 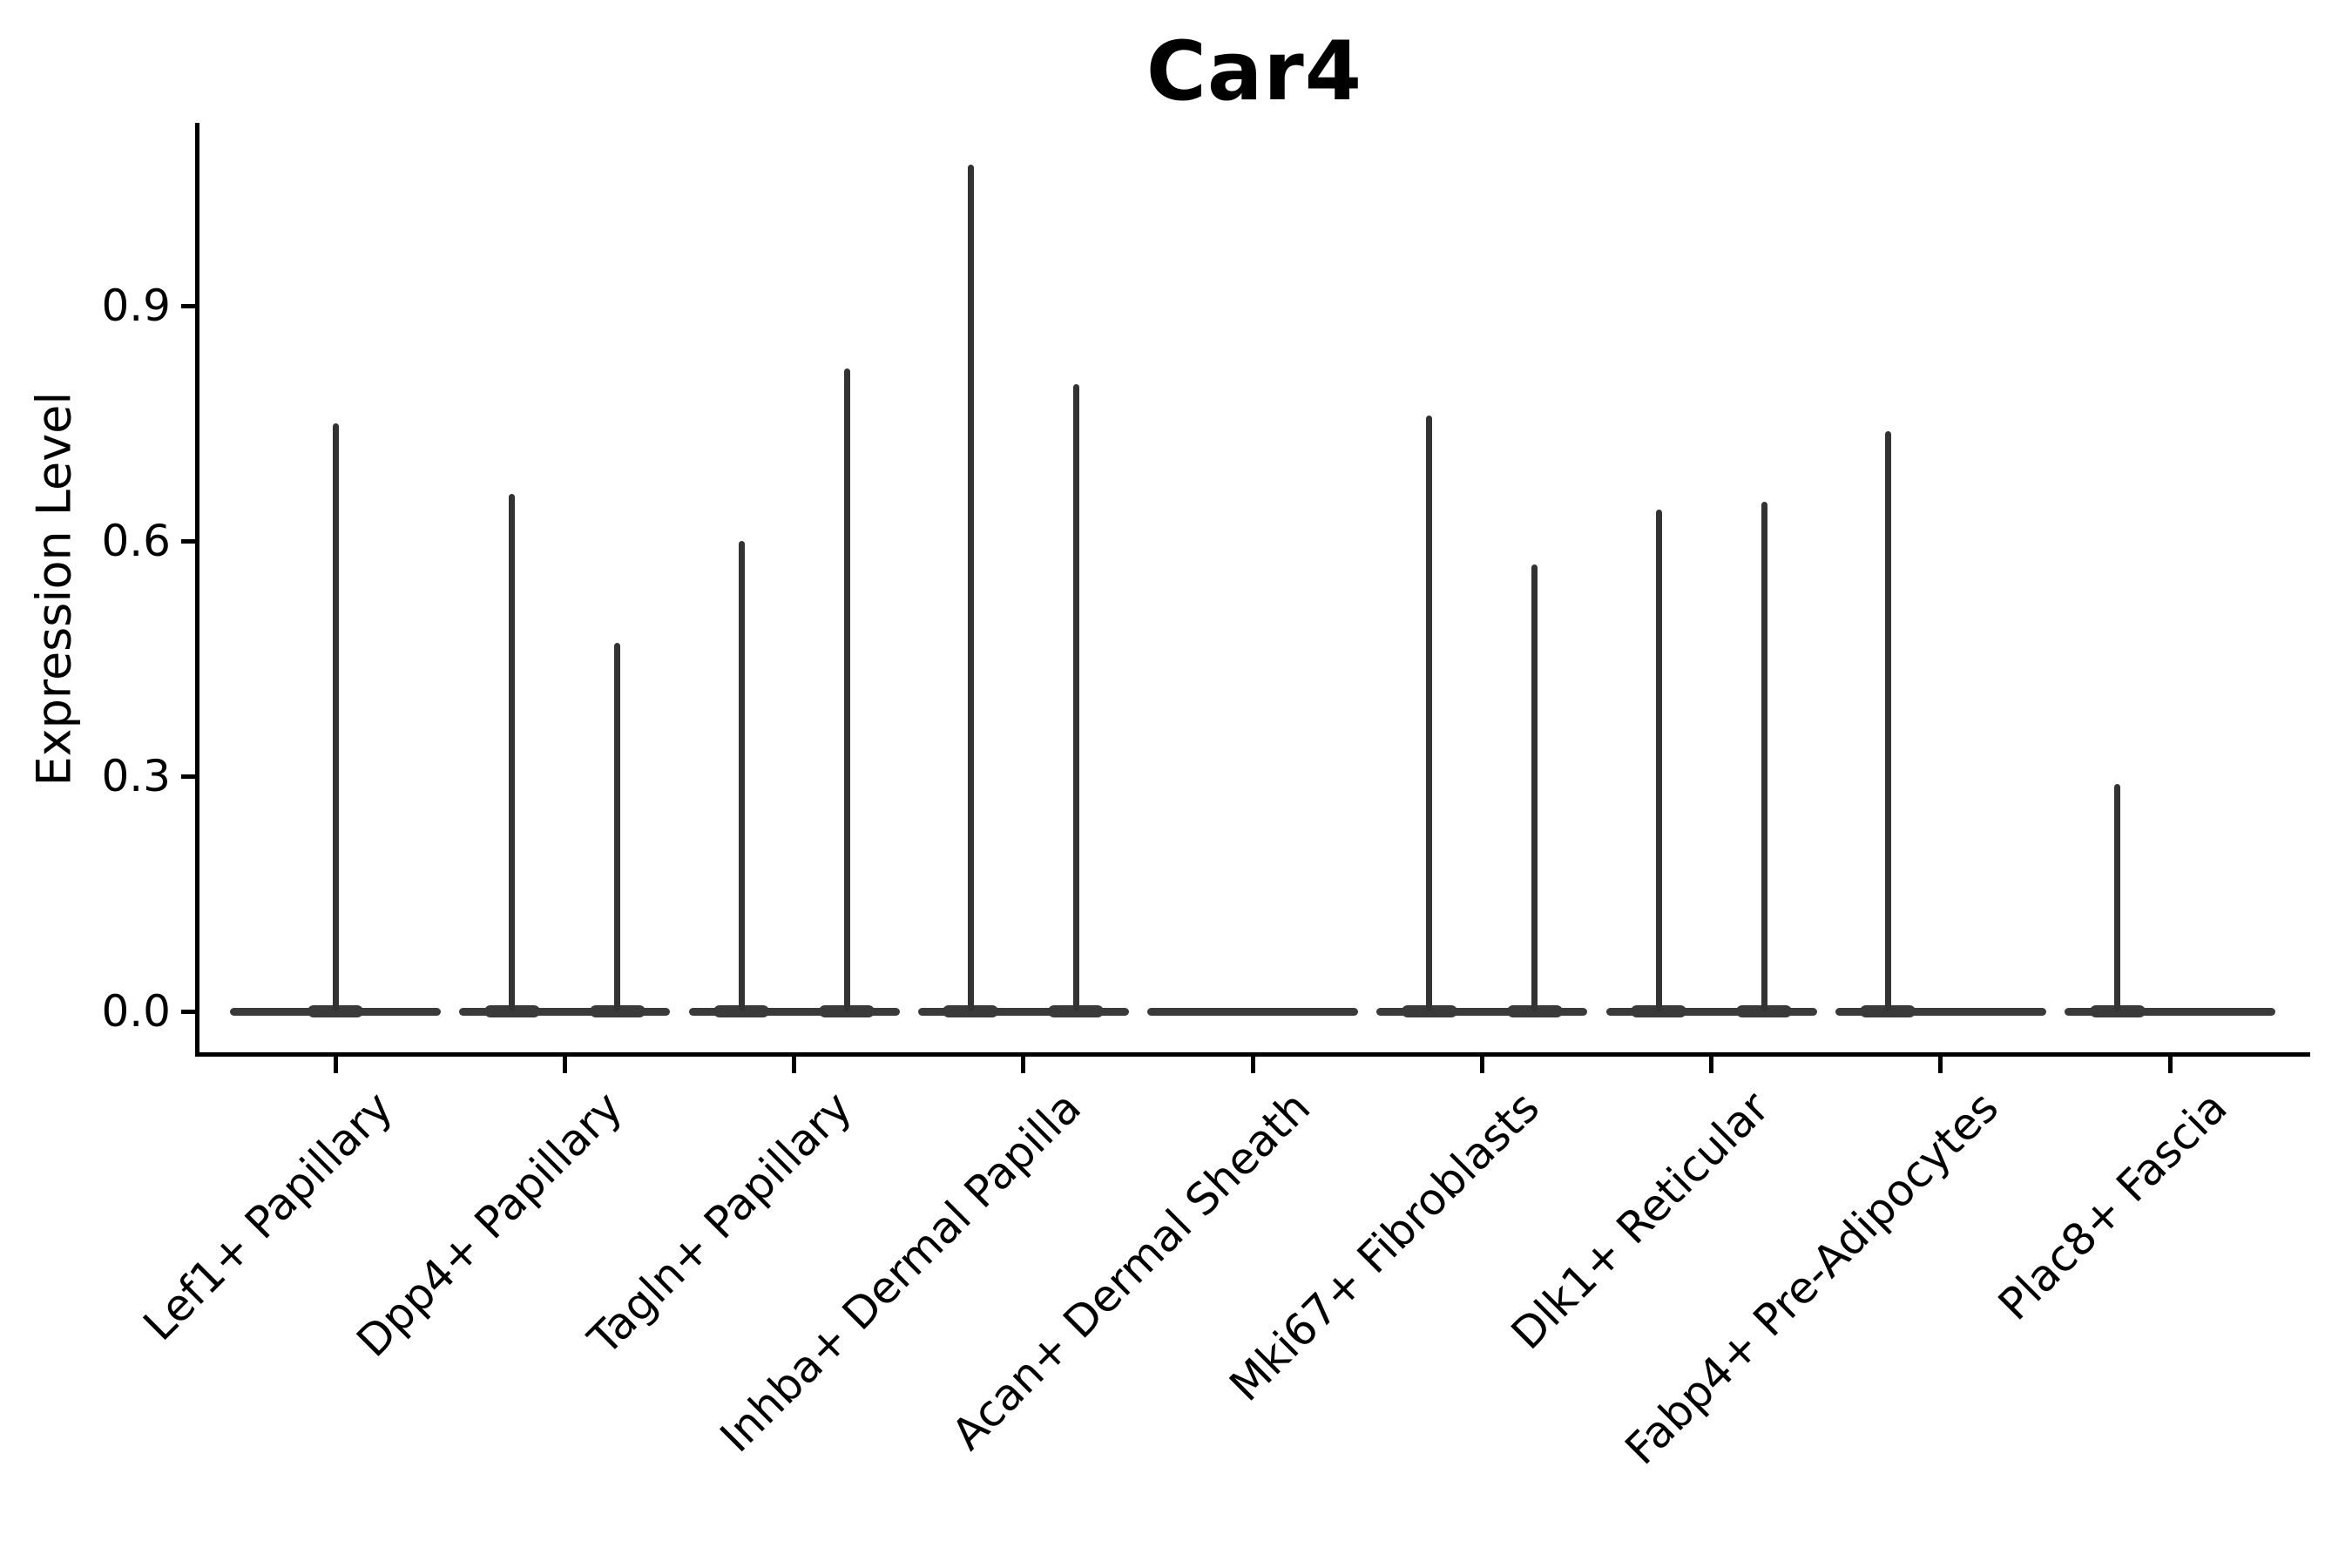 I want to click on x-axis-spine, so click(x=1252, y=1054).